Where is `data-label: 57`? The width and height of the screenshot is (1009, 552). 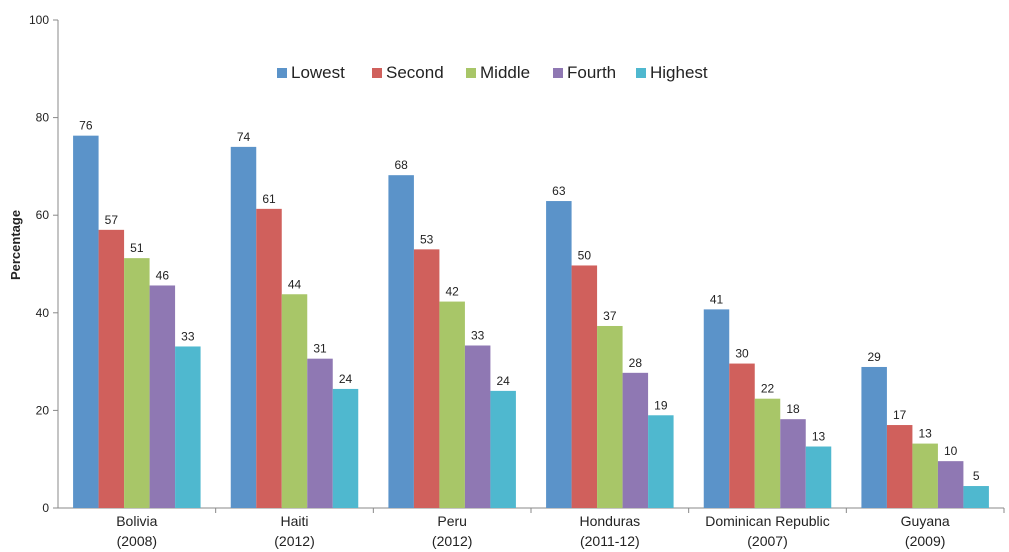
data-label: 57 is located at coordinates (112, 220).